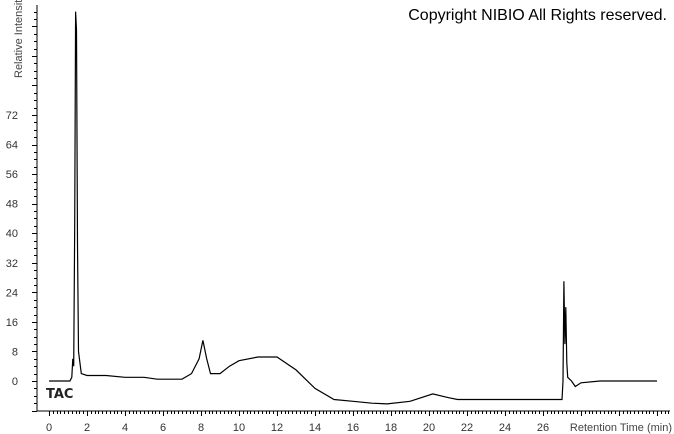 The image size is (674, 434). Describe the element at coordinates (353, 428) in the screenshot. I see `x-tick-label: 16` at that location.